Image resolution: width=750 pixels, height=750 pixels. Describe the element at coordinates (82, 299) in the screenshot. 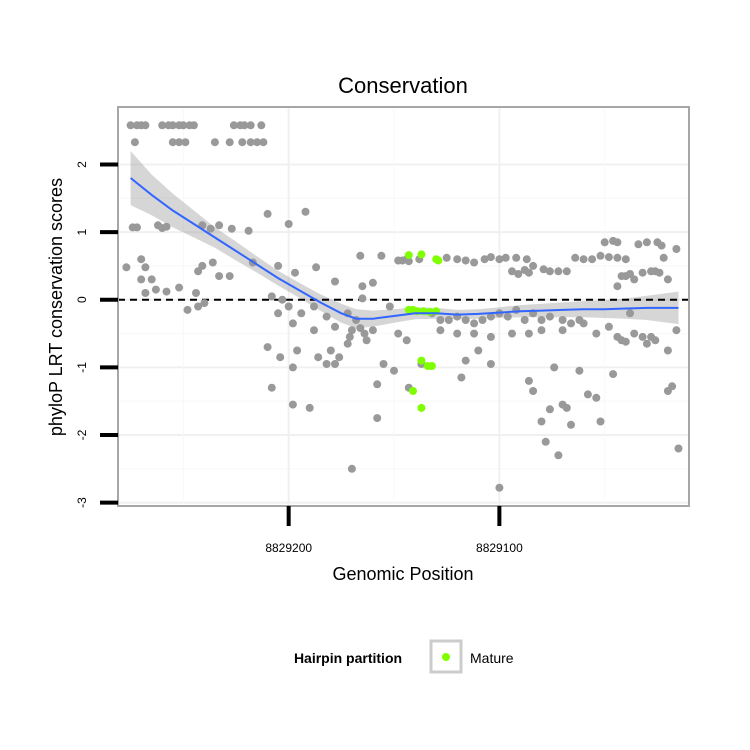

I see `y-tick-label: 0` at that location.